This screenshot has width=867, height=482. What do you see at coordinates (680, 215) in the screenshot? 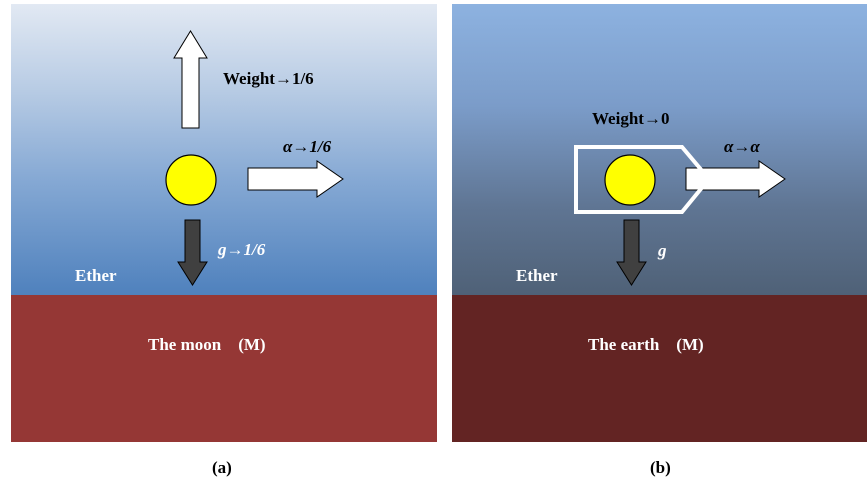
I see `diagram-b-shapes` at bounding box center [680, 215].